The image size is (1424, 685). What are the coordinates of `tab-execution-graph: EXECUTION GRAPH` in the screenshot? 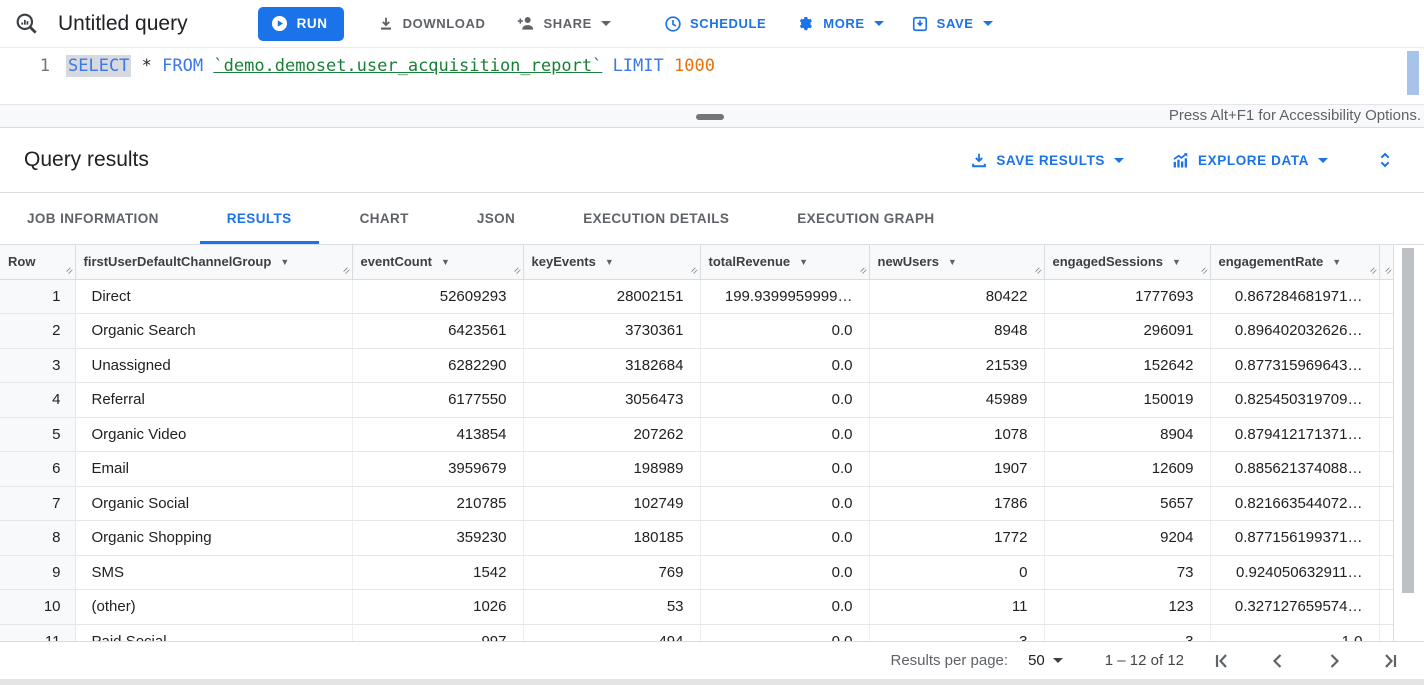 It's located at (866, 218).